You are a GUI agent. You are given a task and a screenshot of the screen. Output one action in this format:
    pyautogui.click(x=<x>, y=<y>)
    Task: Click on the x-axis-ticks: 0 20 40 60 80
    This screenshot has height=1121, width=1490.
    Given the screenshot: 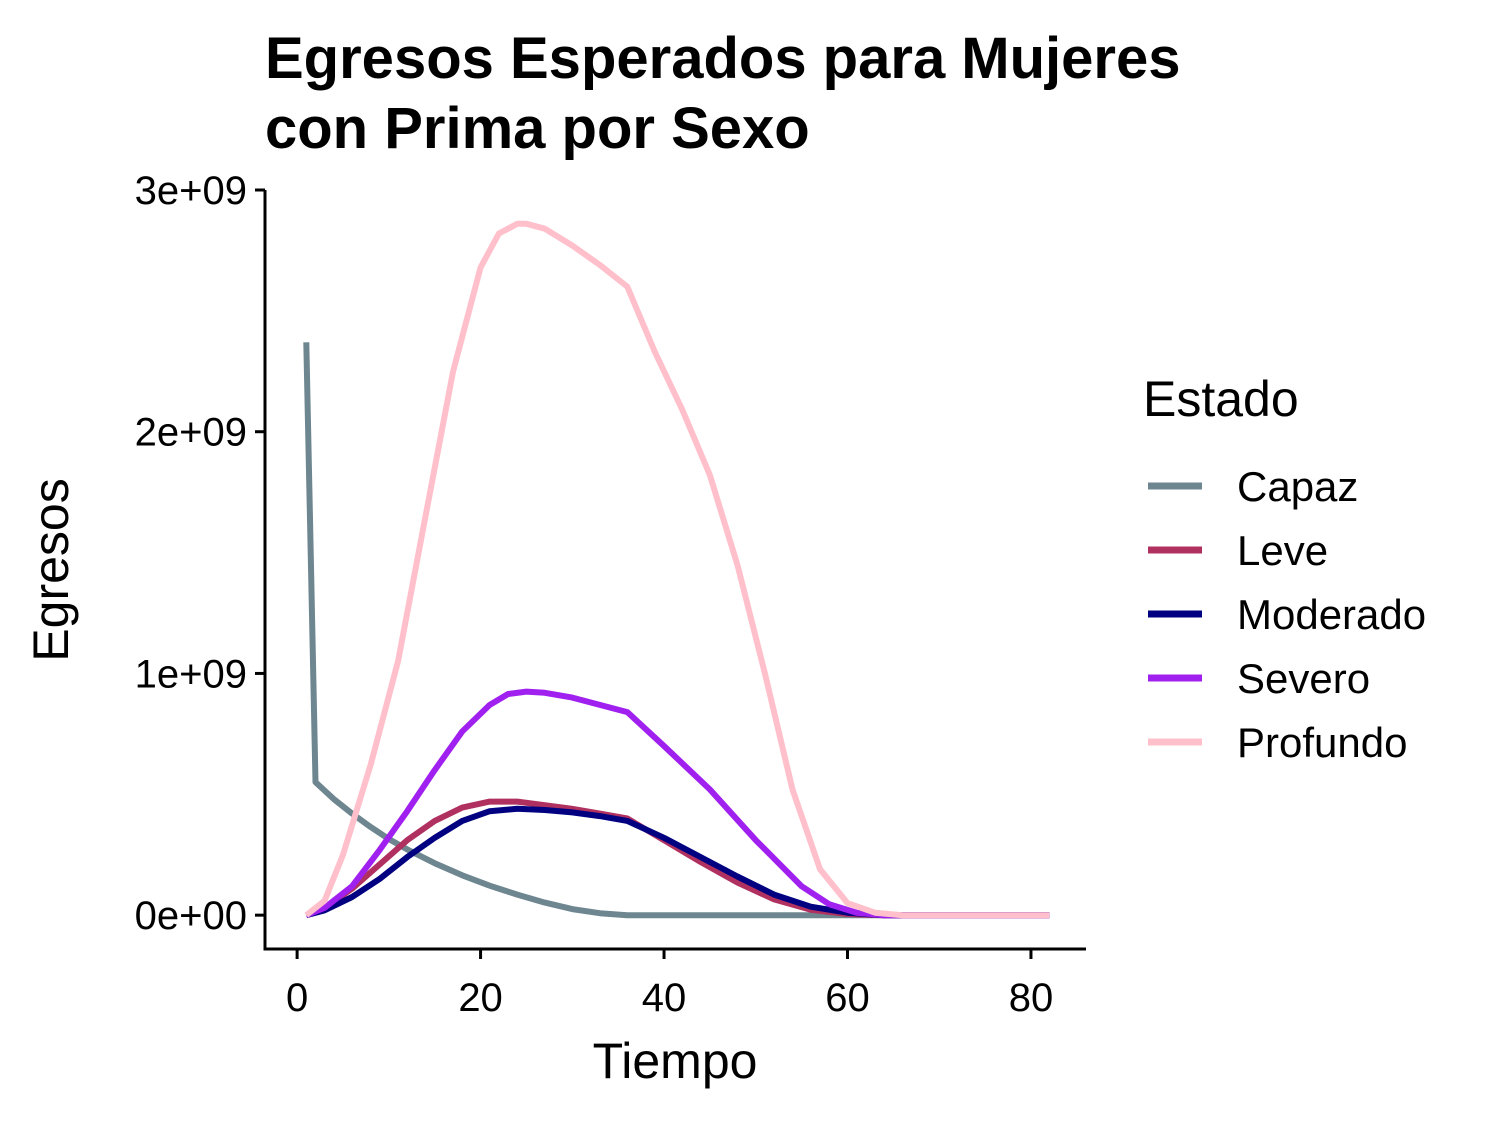 What is the action you would take?
    pyautogui.click(x=669, y=984)
    